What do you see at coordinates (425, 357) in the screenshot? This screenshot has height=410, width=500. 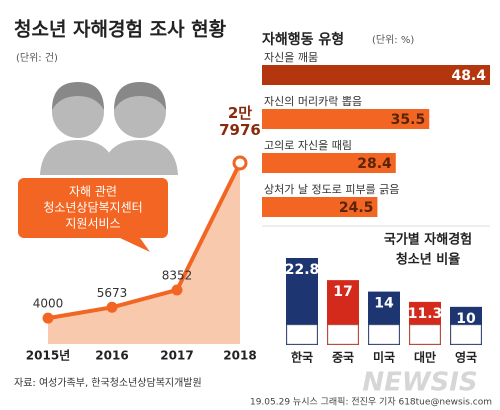 I see `category-label: 대만` at bounding box center [425, 357].